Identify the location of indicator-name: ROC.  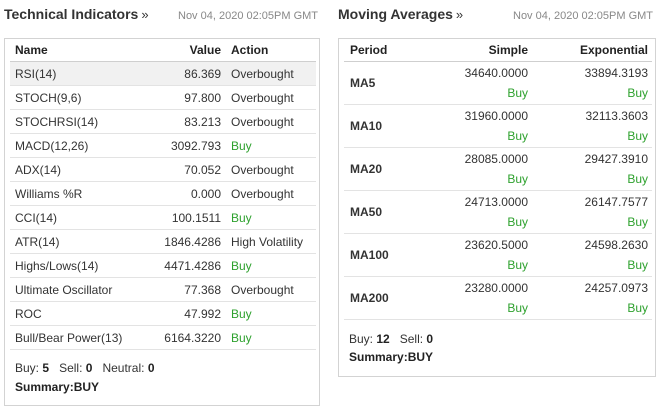
(76, 313).